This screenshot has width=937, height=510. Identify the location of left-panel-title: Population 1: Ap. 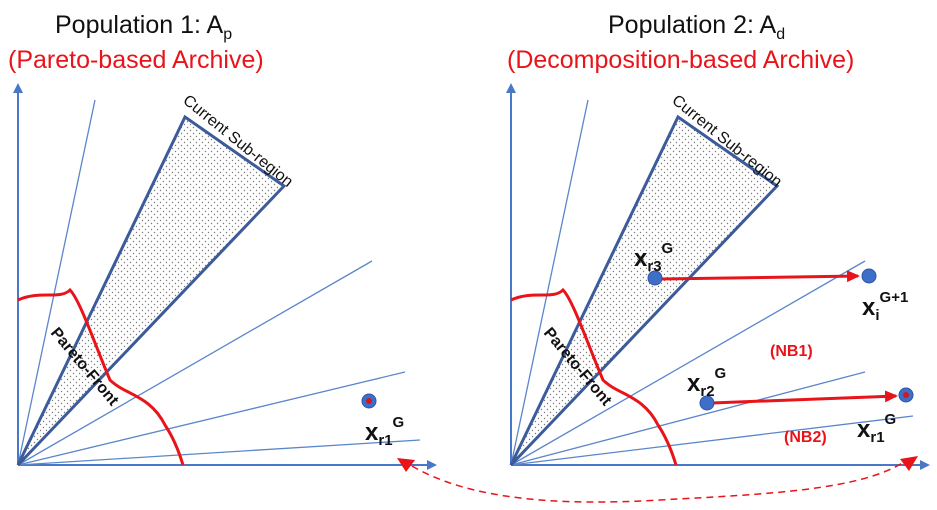
(143, 27).